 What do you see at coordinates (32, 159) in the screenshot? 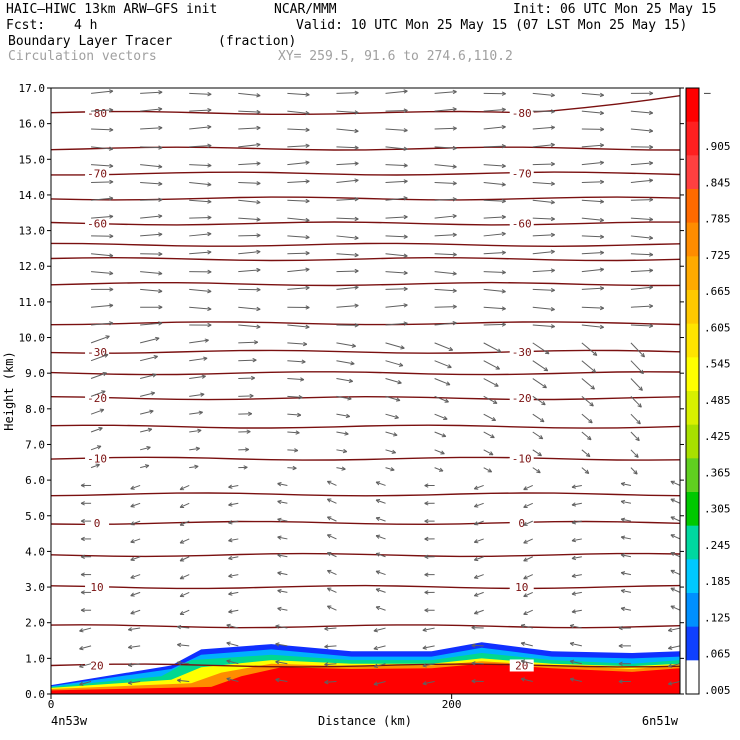
I see `y-tick-label-15: 15.0` at bounding box center [32, 159].